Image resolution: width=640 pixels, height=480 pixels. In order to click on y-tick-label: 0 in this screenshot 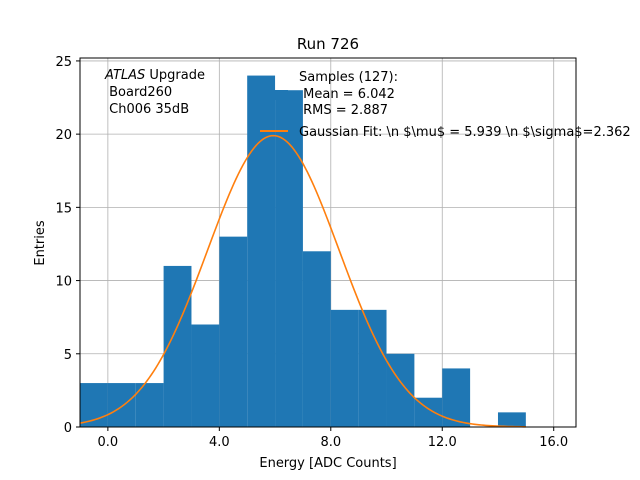, I will do `click(68, 428)`.